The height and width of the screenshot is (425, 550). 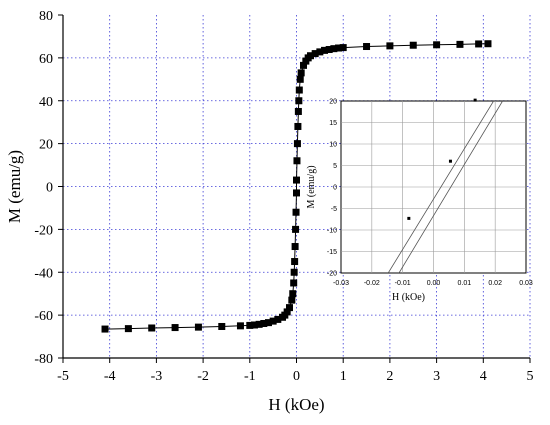 I want to click on inset-x-tick-label: 0.01, so click(x=465, y=283).